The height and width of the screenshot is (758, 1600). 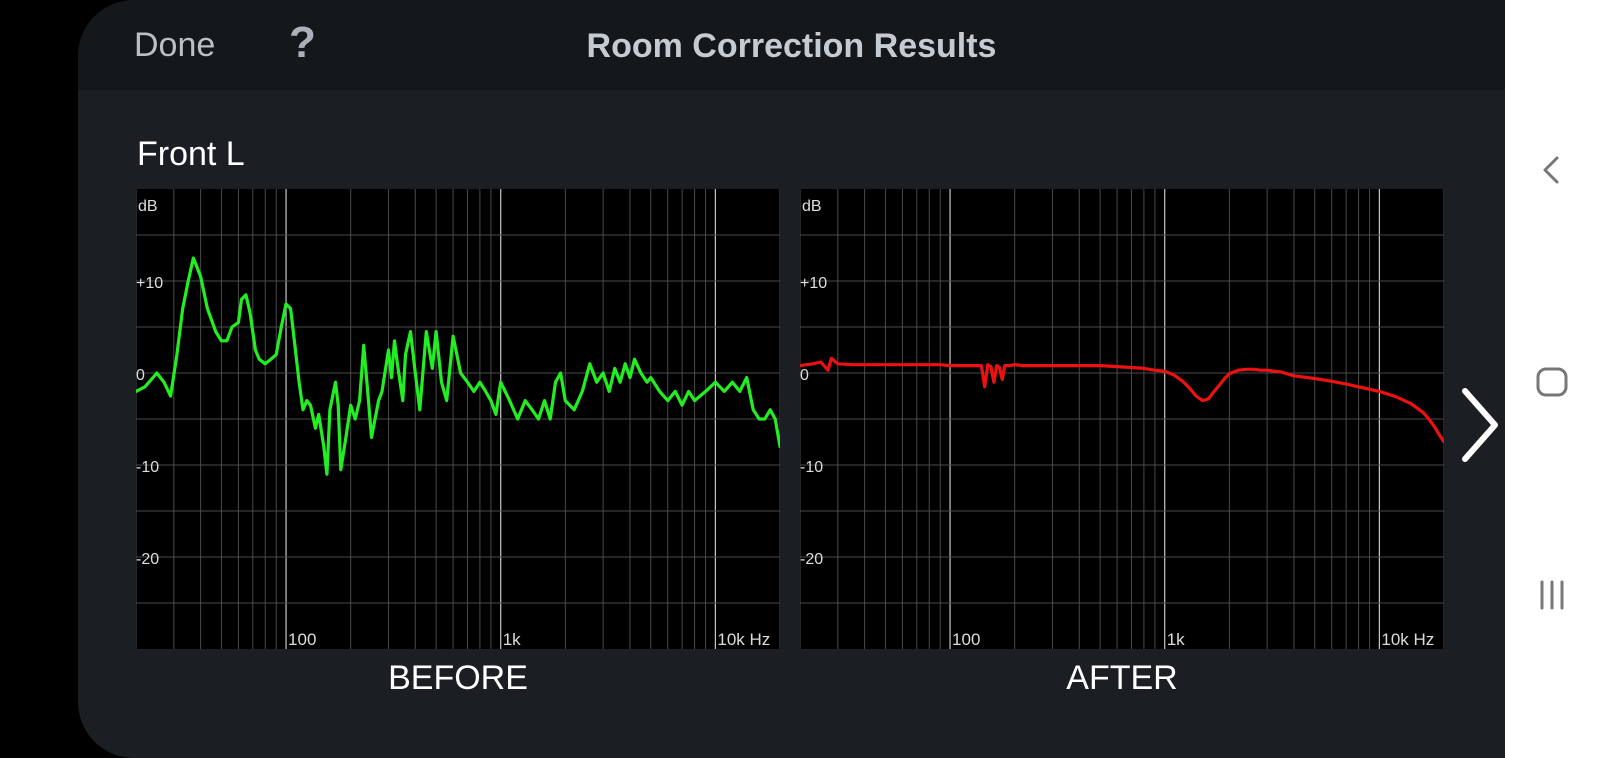 What do you see at coordinates (302, 42) in the screenshot?
I see `help-button: ?` at bounding box center [302, 42].